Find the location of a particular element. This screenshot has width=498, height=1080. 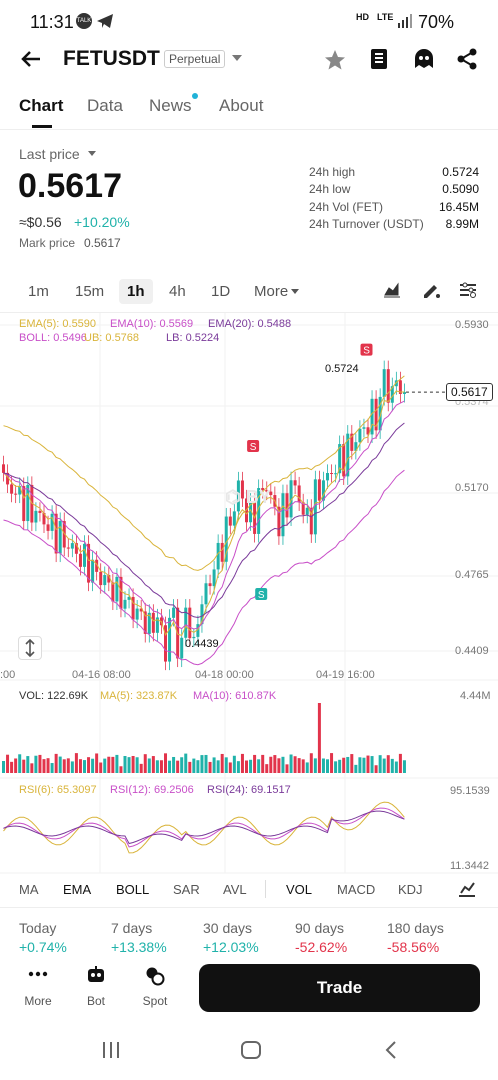

timeframe-4h: 4h is located at coordinates (177, 291).